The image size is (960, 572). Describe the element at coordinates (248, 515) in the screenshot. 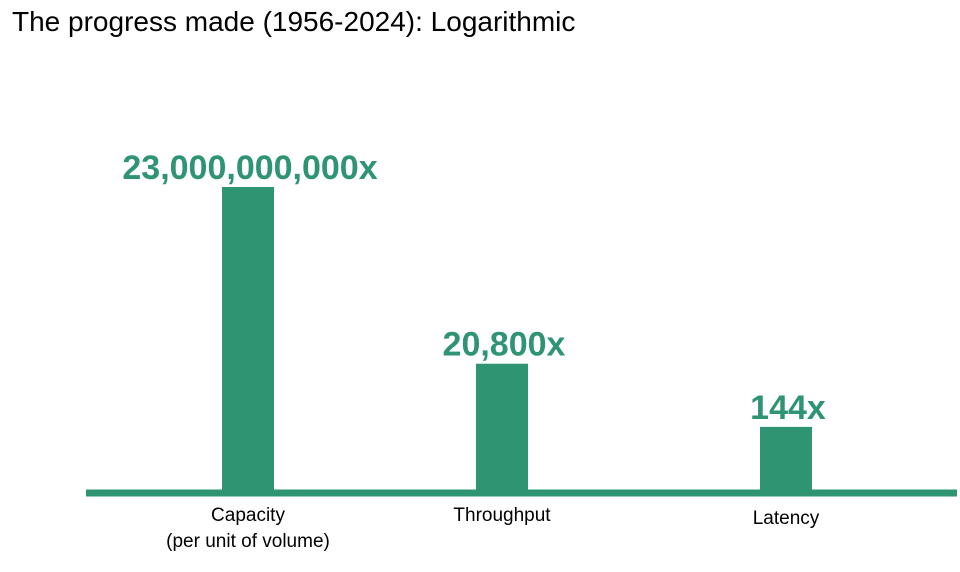

I see `category-label-0-line-0: Capacity` at that location.